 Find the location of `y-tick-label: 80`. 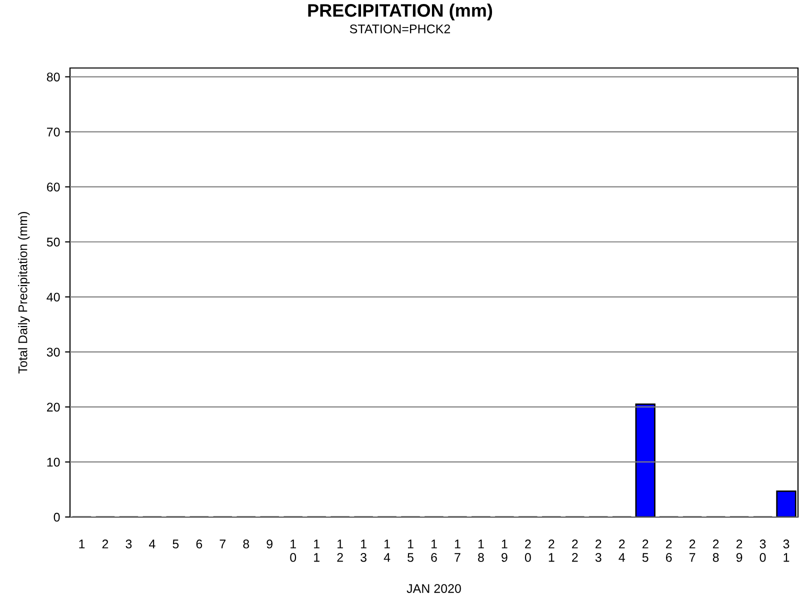

y-tick-label: 80 is located at coordinates (53, 77).